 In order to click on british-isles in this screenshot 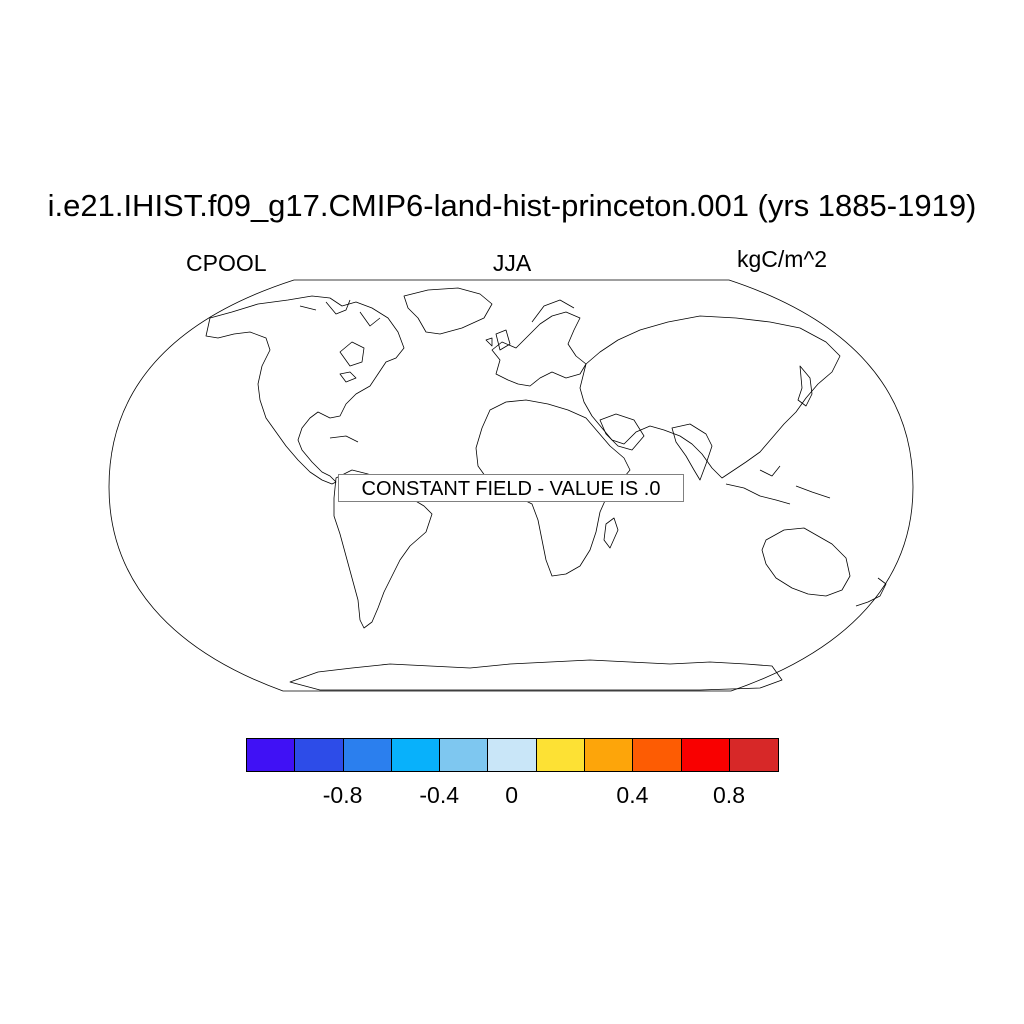, I will do `click(498, 340)`.